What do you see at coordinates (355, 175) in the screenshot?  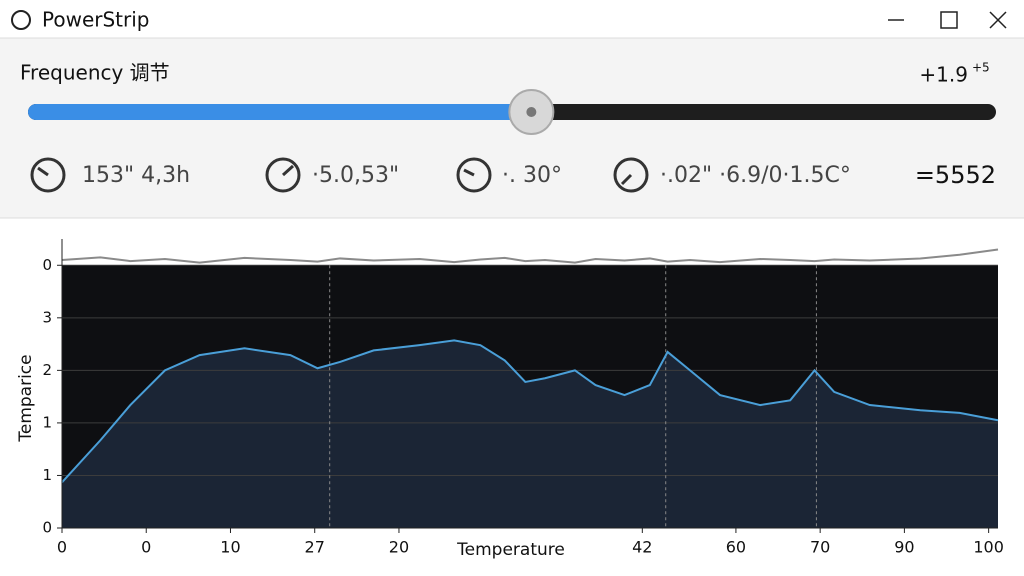 I see `stat-text: ·5.0,53"` at bounding box center [355, 175].